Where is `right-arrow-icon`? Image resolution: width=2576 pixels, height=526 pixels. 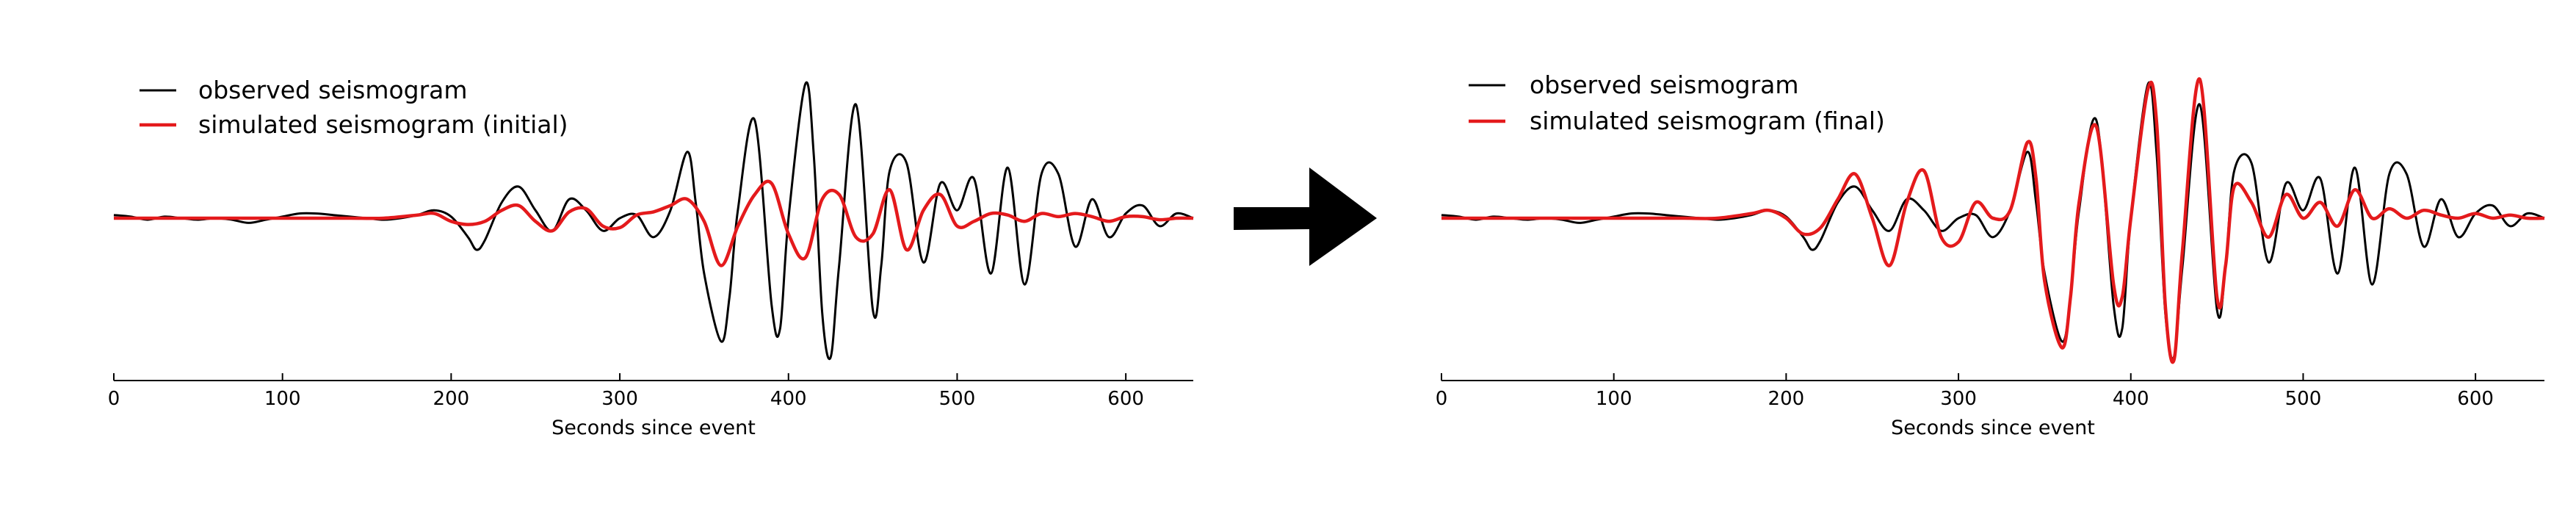 right-arrow-icon is located at coordinates (1305, 217).